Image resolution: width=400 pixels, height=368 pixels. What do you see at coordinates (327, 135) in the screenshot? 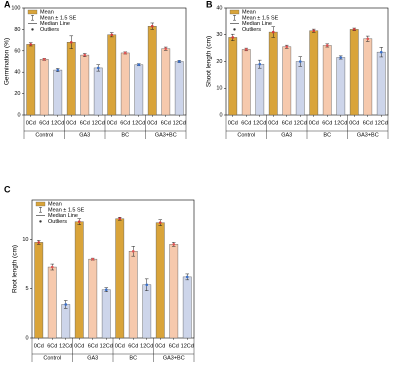
I see `group-label: BC` at bounding box center [327, 135].